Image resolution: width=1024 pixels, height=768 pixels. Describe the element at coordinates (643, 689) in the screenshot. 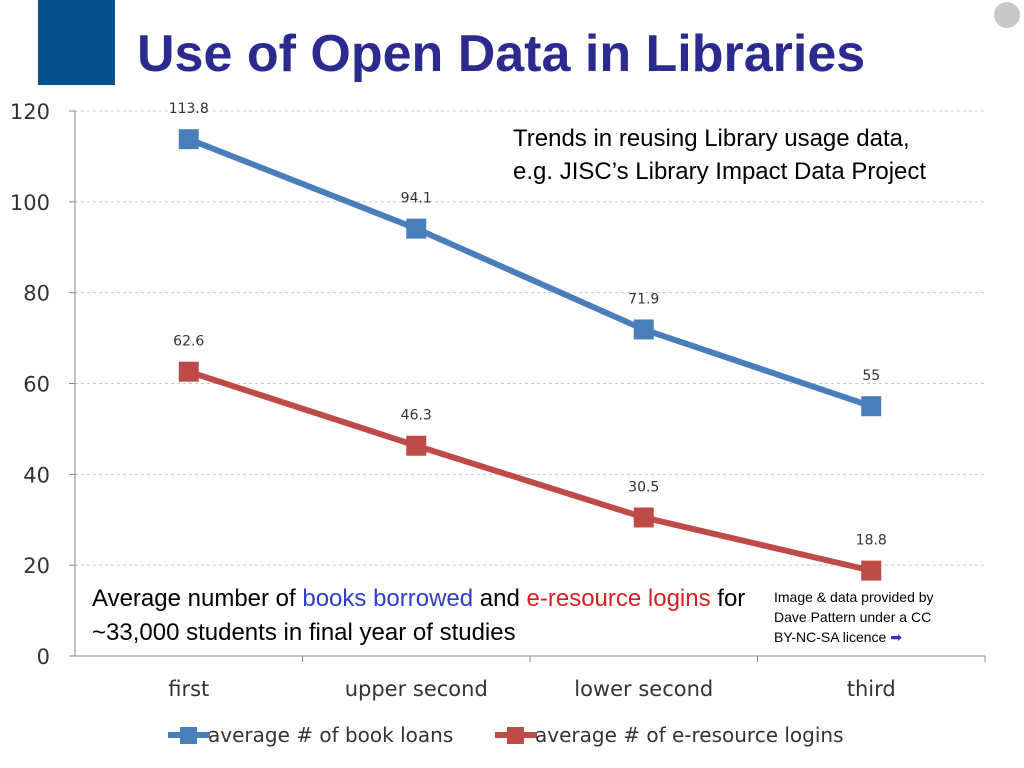

I see `x-tick-label: lower second` at that location.